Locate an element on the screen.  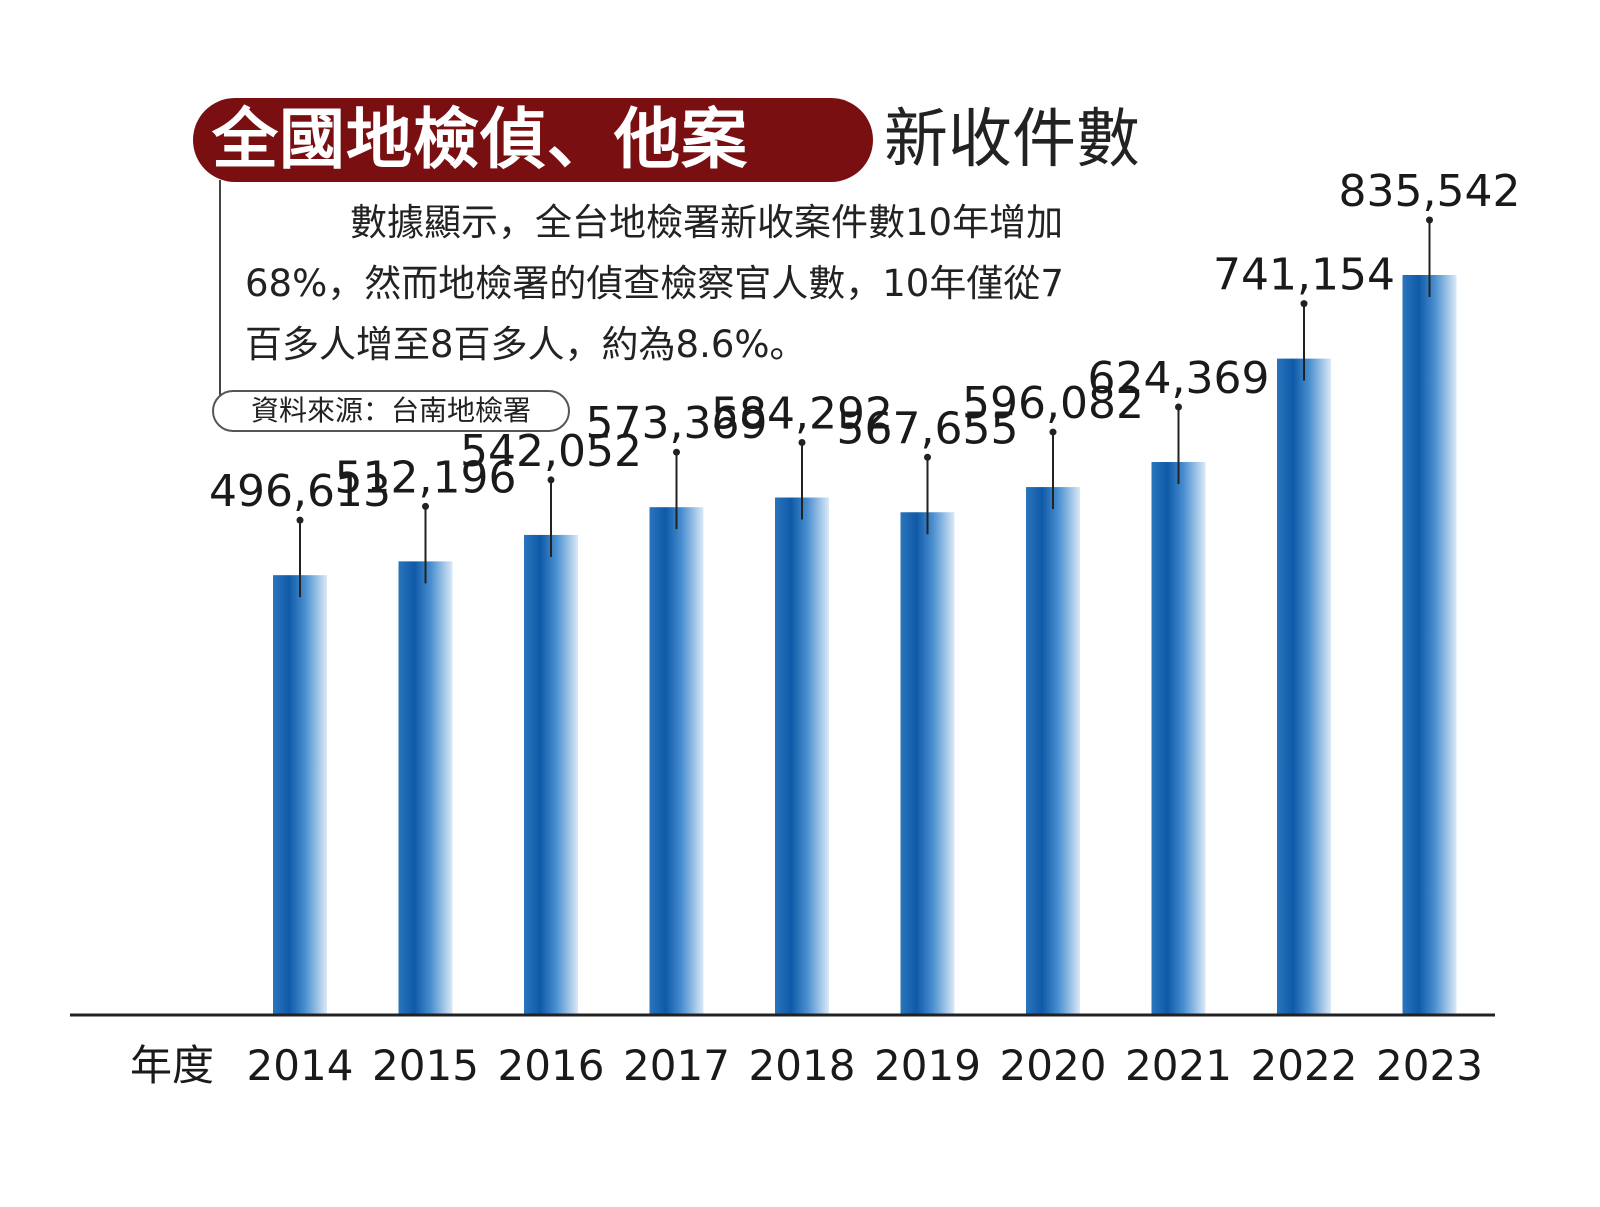
leader-dot-2015 is located at coordinates (425, 506).